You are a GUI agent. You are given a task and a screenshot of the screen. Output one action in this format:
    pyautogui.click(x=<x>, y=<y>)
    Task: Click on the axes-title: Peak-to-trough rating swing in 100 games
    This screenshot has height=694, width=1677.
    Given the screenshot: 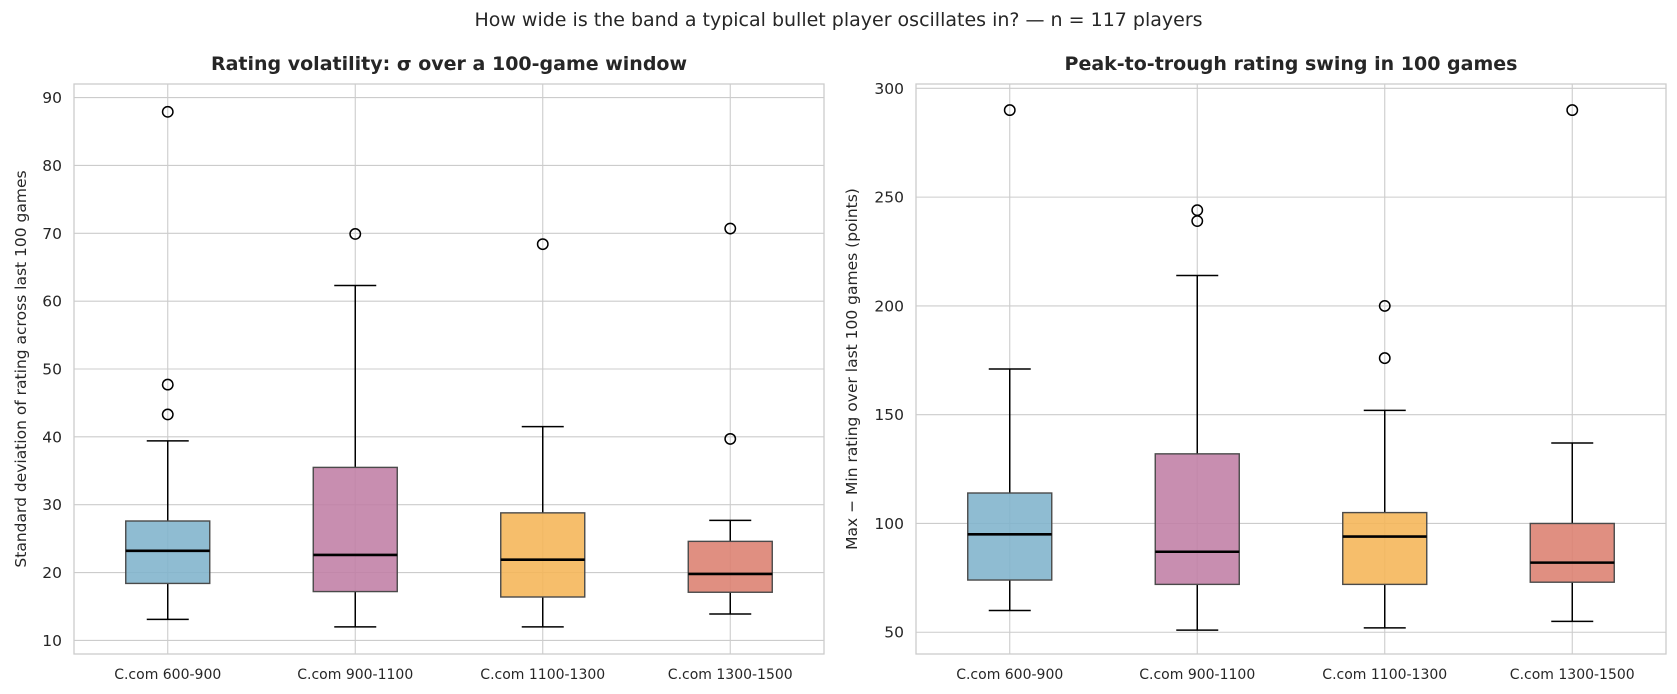 What is the action you would take?
    pyautogui.click(x=1291, y=64)
    